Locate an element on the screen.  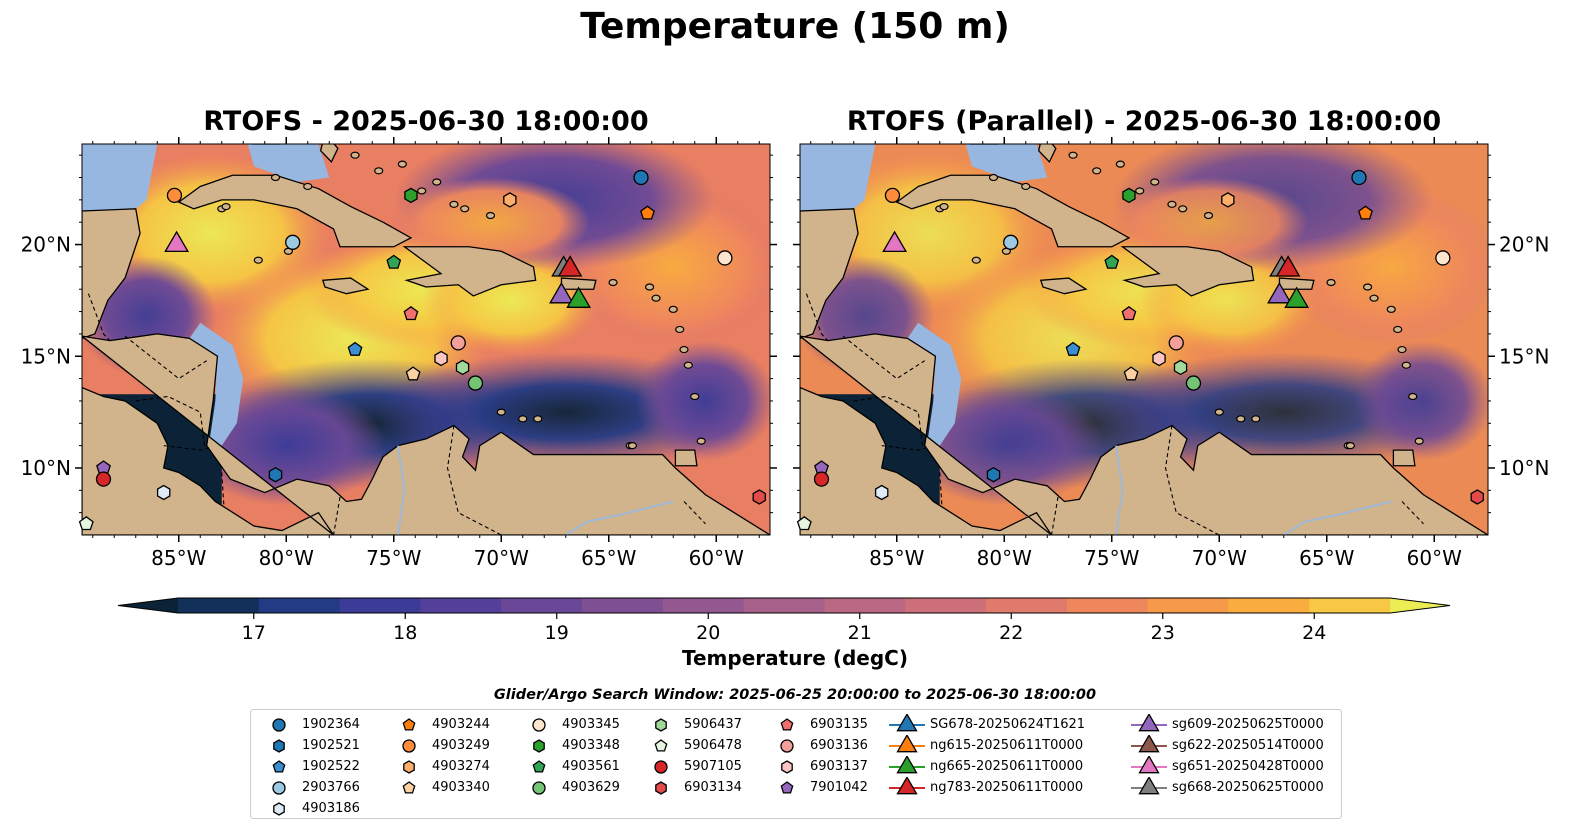
legend-label: 4903274 is located at coordinates (461, 766).